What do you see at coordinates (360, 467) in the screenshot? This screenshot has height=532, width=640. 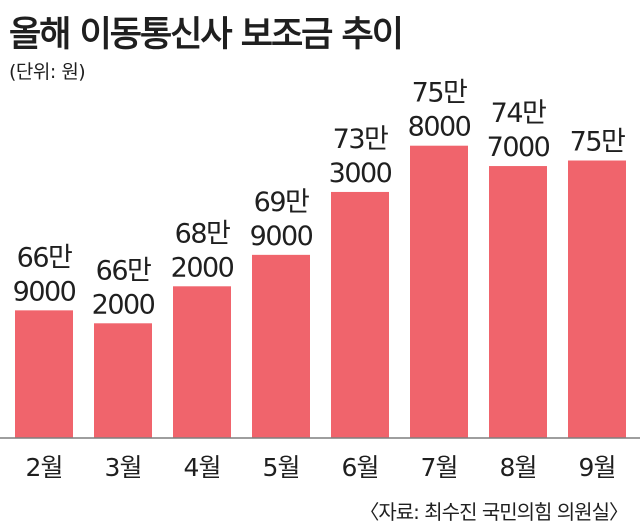 I see `x-tick-label: 6월` at bounding box center [360, 467].